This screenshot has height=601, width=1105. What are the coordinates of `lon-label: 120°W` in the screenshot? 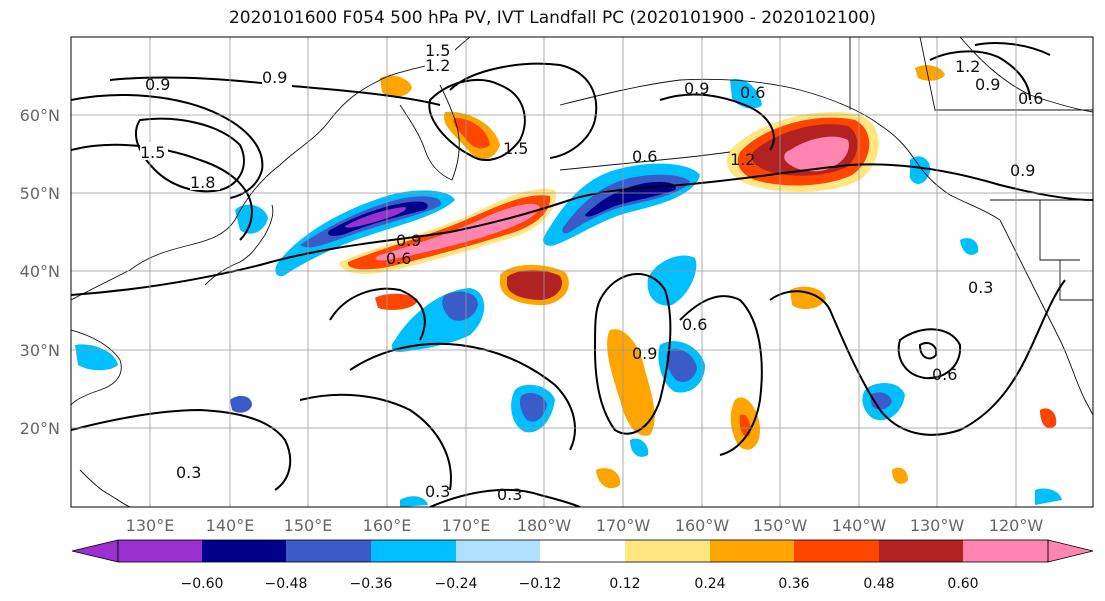 It's located at (1016, 525).